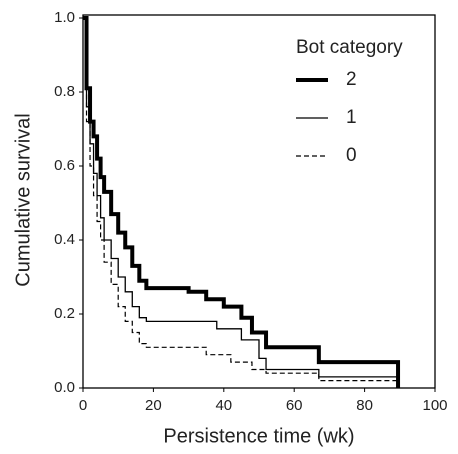 The image size is (458, 454). I want to click on x-tick-label: 0, so click(83, 405).